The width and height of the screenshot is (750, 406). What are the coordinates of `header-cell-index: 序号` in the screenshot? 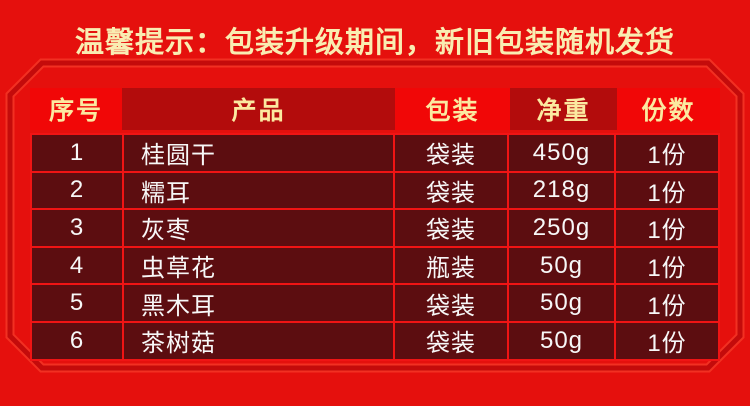 It's located at (76, 109).